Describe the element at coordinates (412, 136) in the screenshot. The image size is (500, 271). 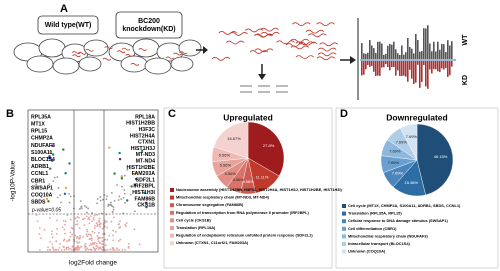
I see `slice-label: 7.69%` at that location.